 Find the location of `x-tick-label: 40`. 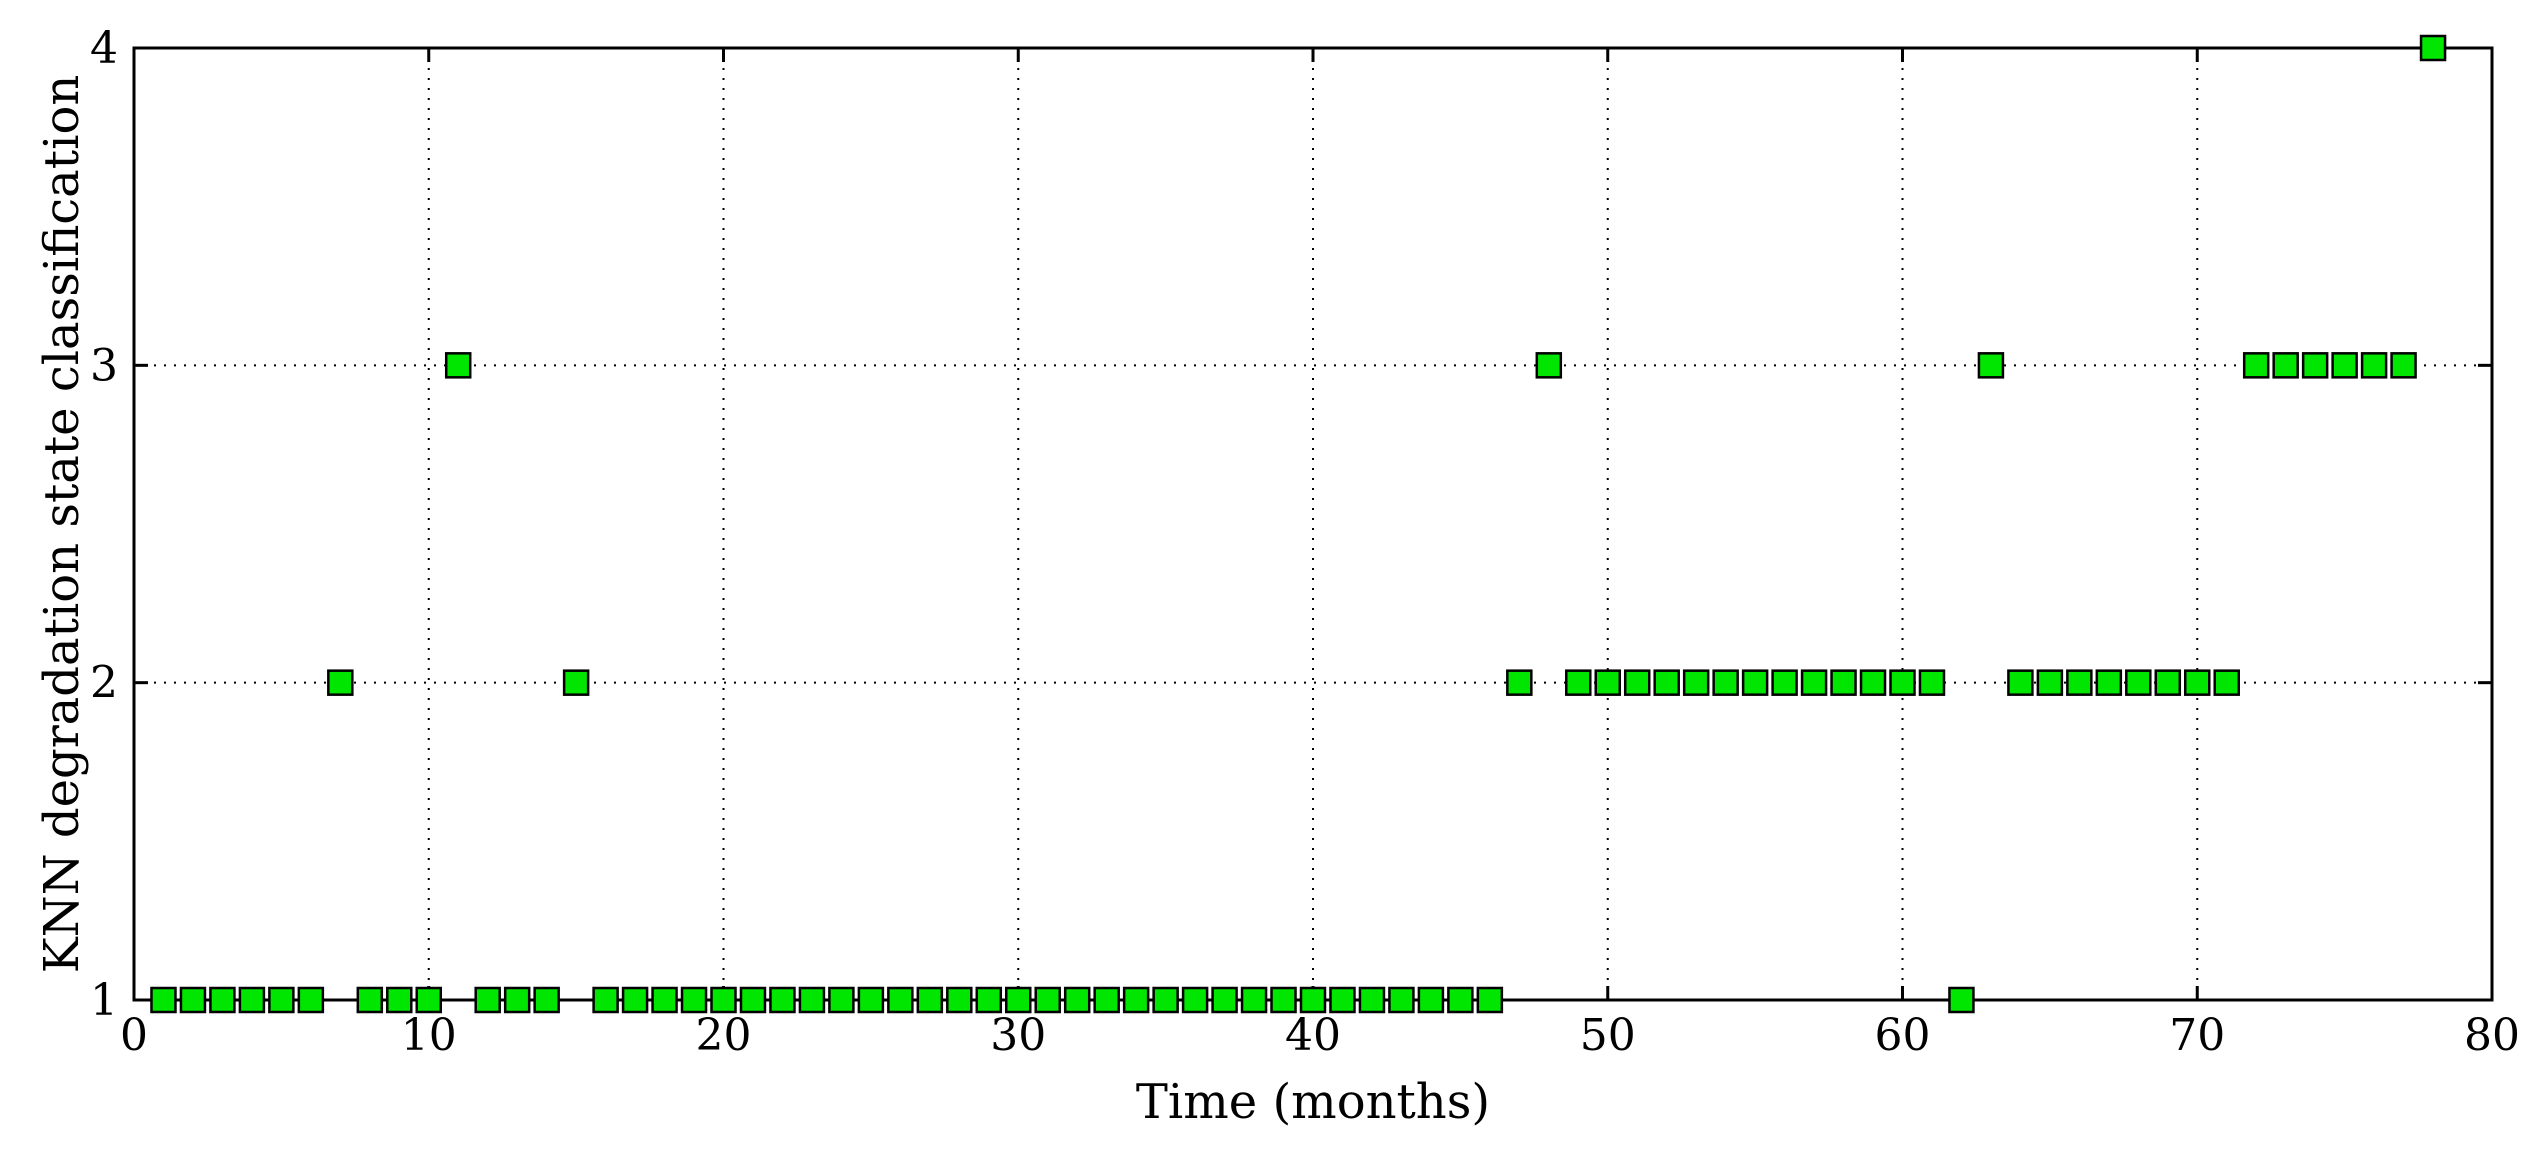

x-tick-label: 40 is located at coordinates (1313, 1035).